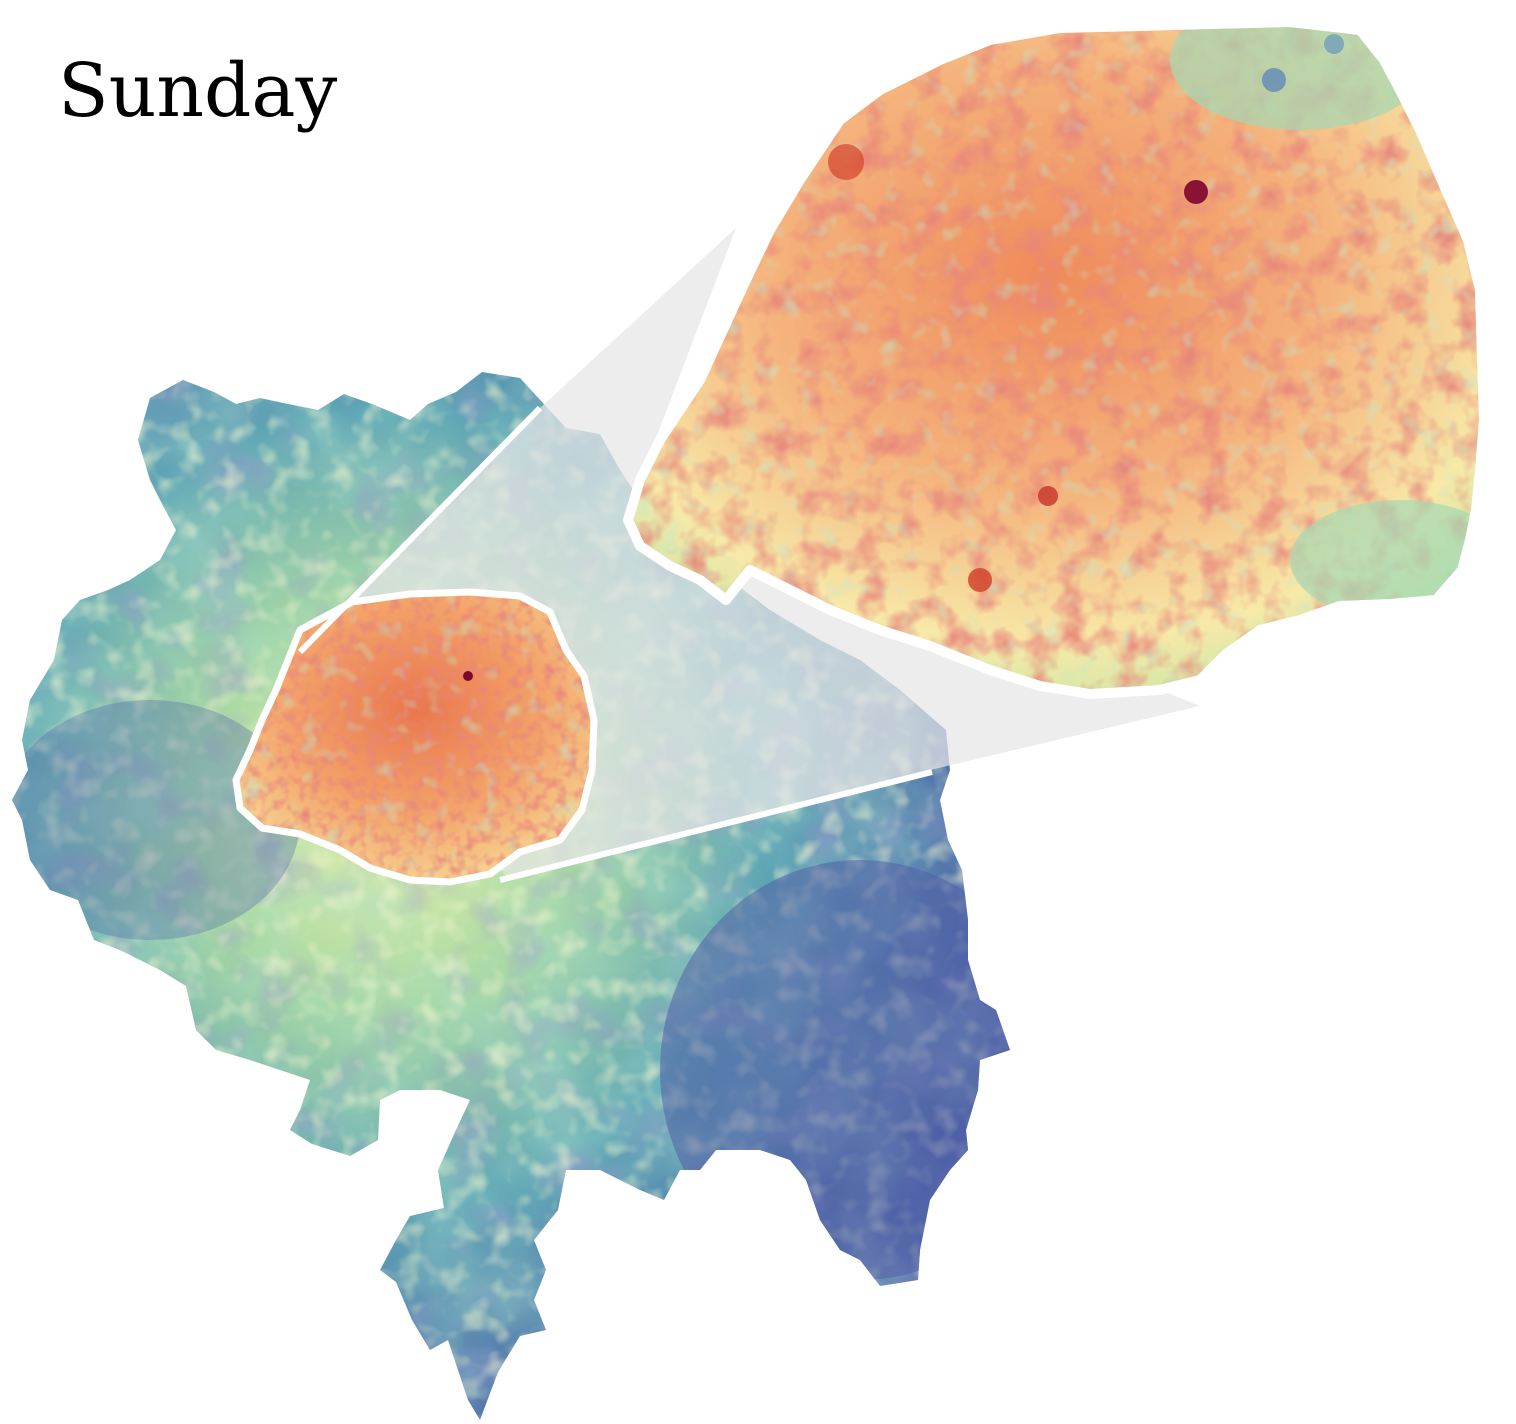  I want to click on inner-core-outline, so click(415, 737).